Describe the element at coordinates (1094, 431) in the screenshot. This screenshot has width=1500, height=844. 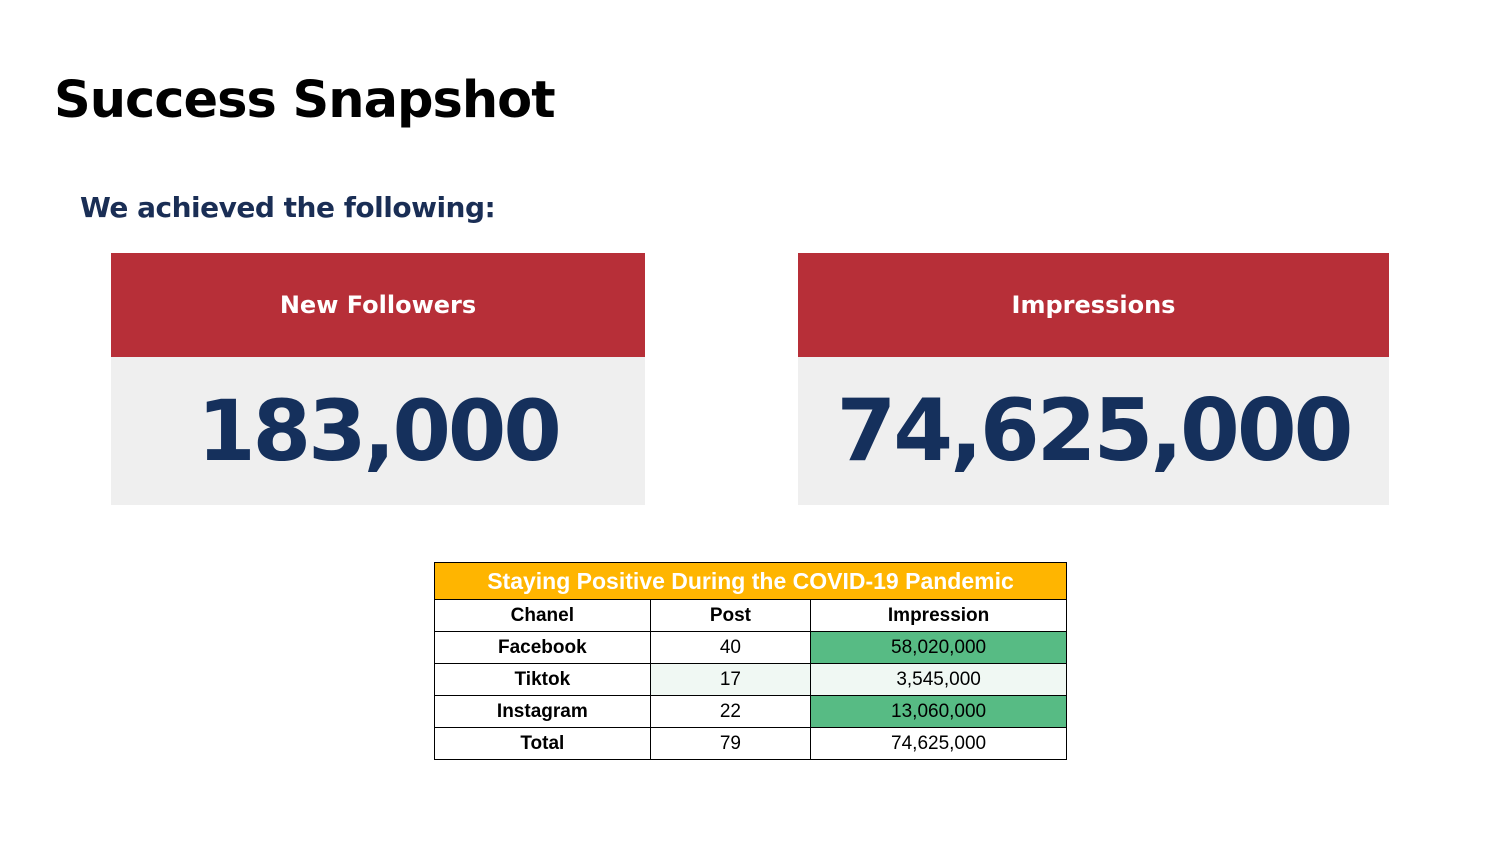
I see `impressions-value: 74,625,000` at that location.